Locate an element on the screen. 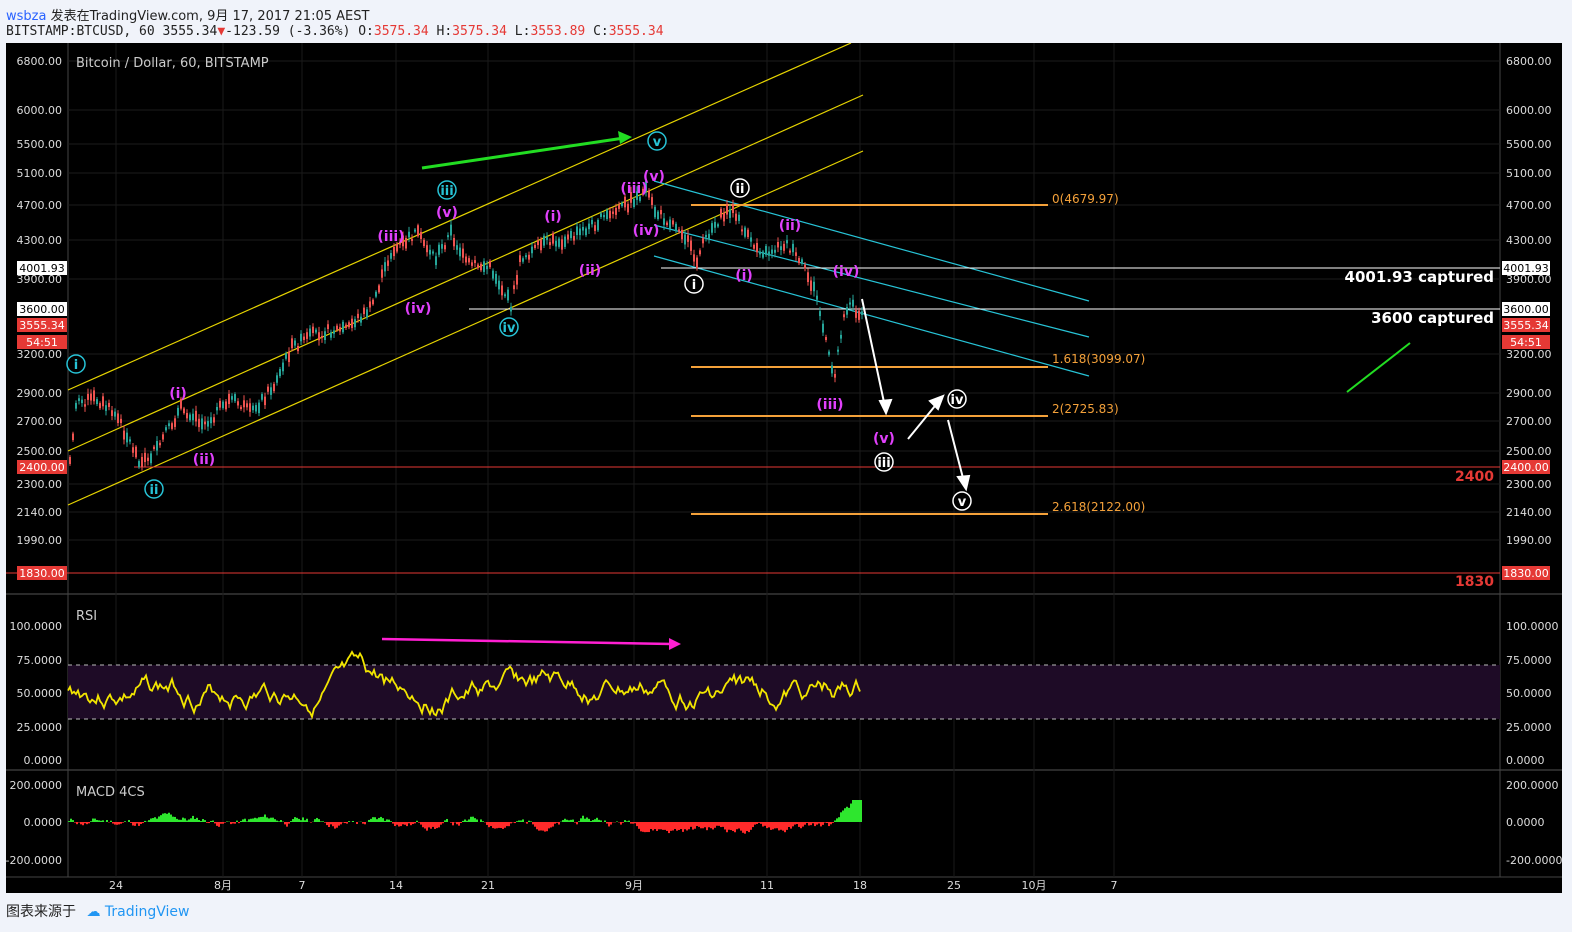 This screenshot has height=932, width=1572. svg-text: iv is located at coordinates (509, 328).